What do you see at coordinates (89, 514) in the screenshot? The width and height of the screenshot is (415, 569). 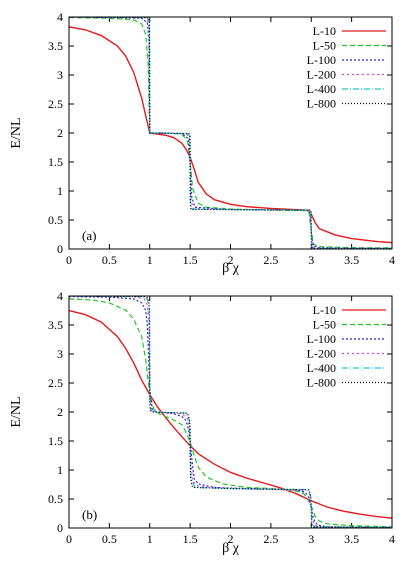 I see `panel-label: (b)` at bounding box center [89, 514].